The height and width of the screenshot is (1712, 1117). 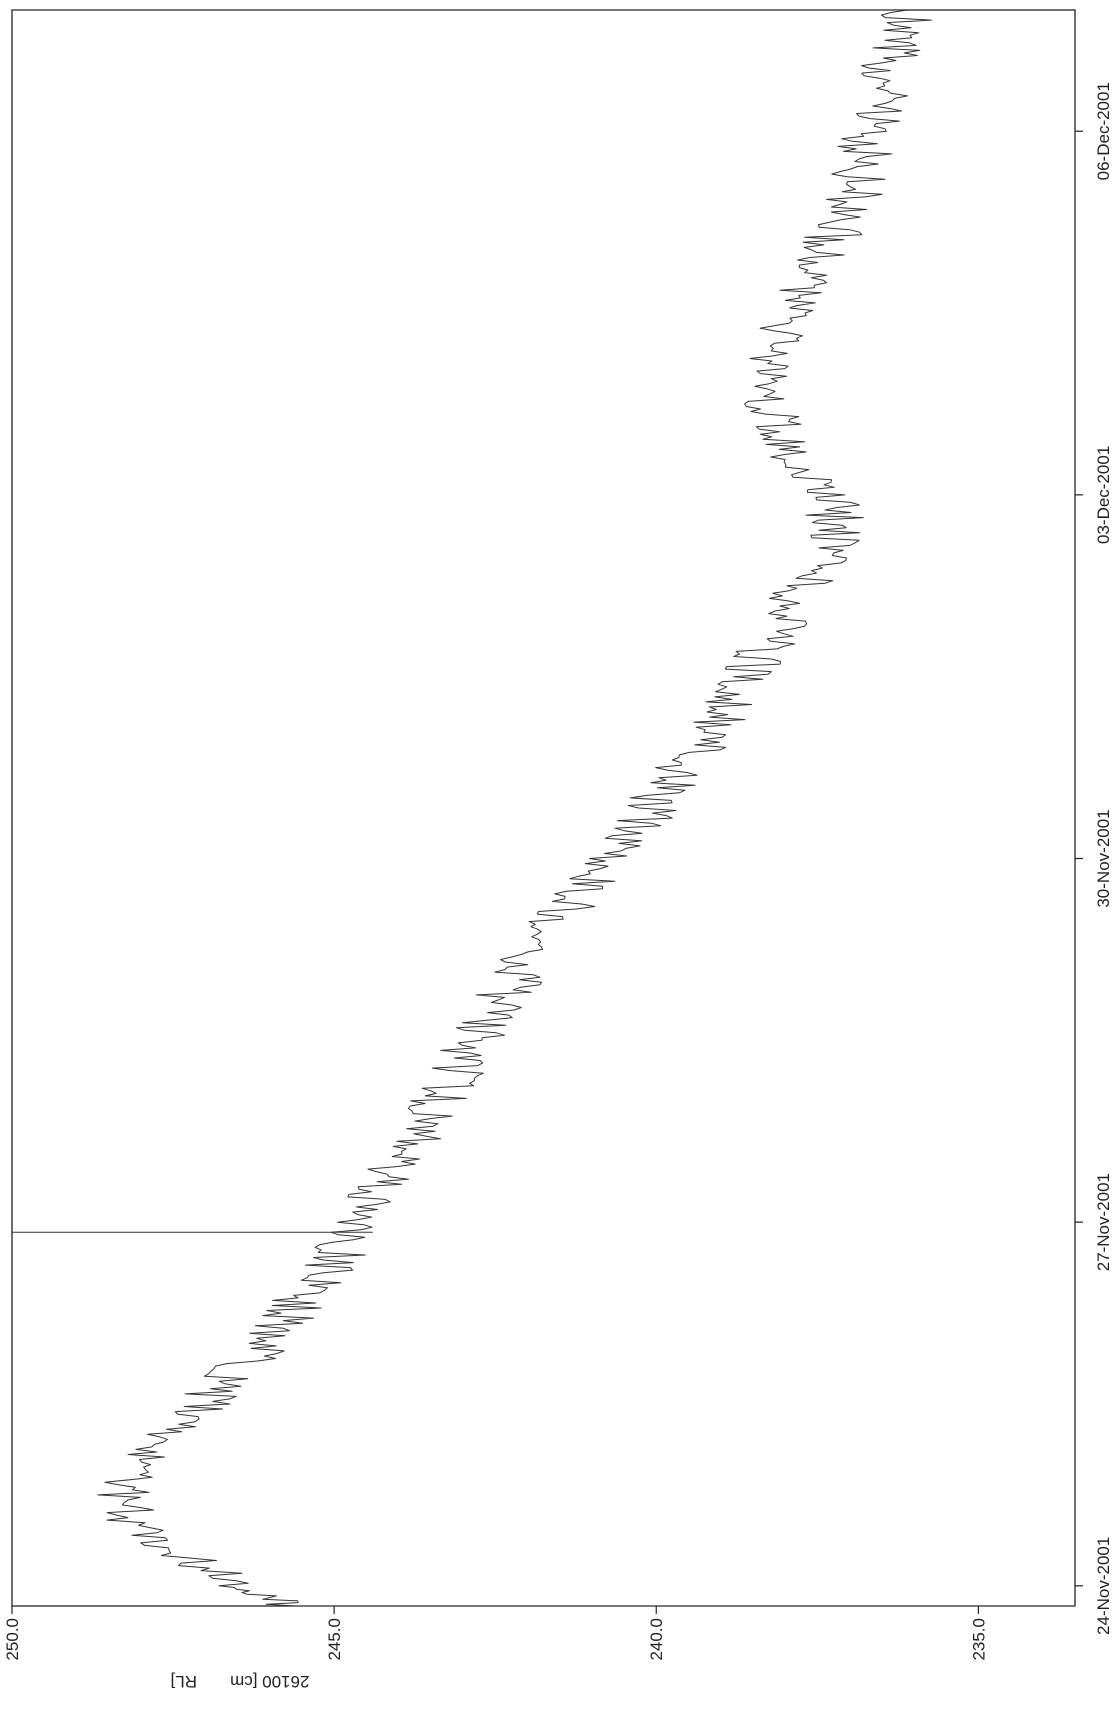 What do you see at coordinates (12, 1639) in the screenshot?
I see `y-tick-label: 250.0` at bounding box center [12, 1639].